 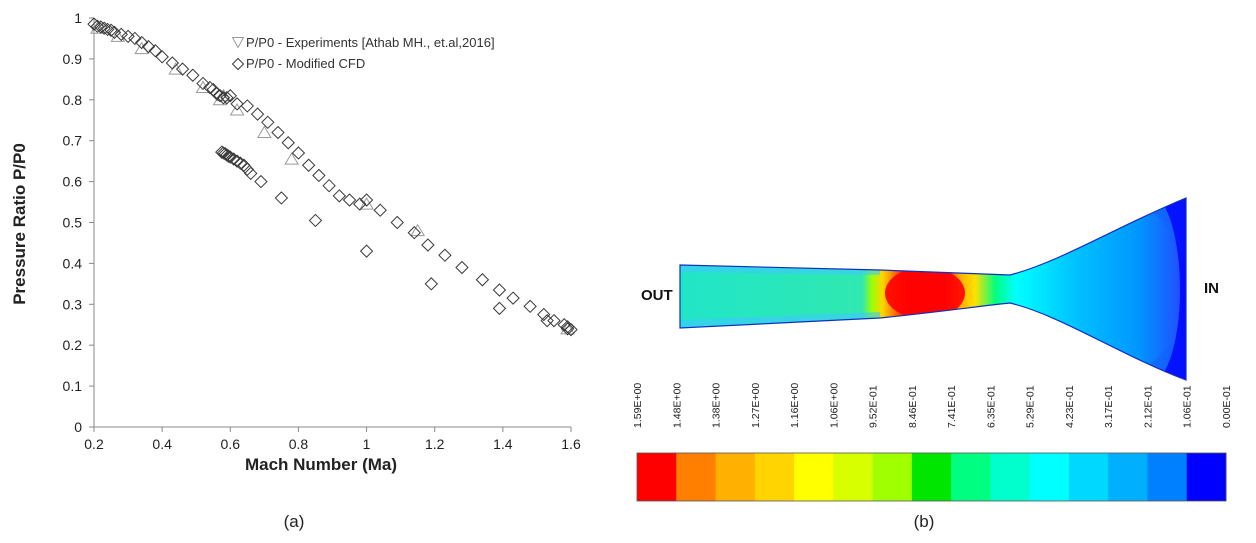 I want to click on x-tick-label: 1.4, so click(x=503, y=444).